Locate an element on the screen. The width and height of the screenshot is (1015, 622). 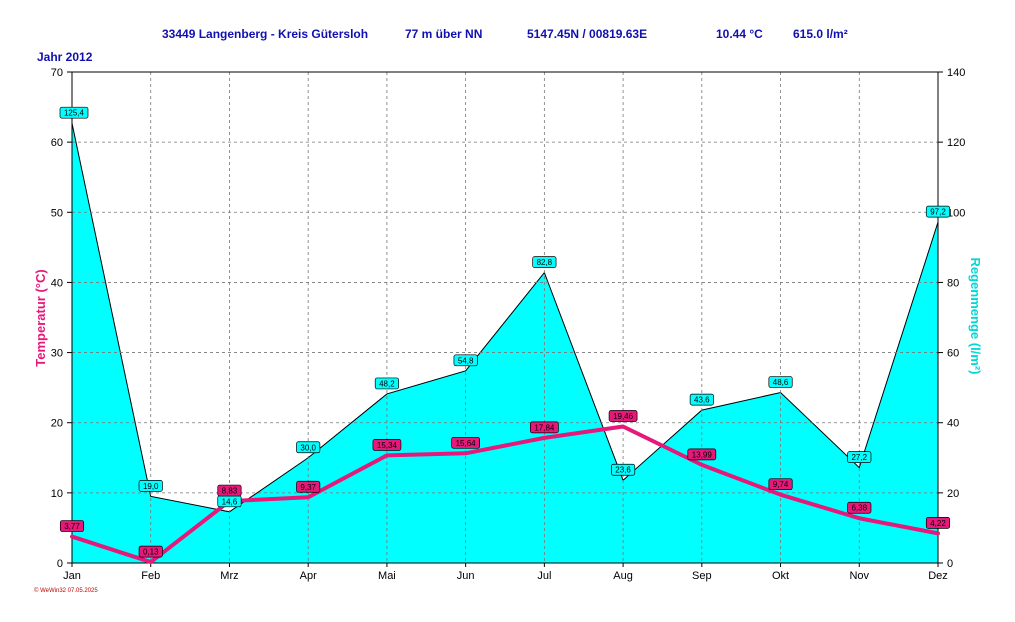
x-axis-tick-label: Jul is located at coordinates (544, 576).